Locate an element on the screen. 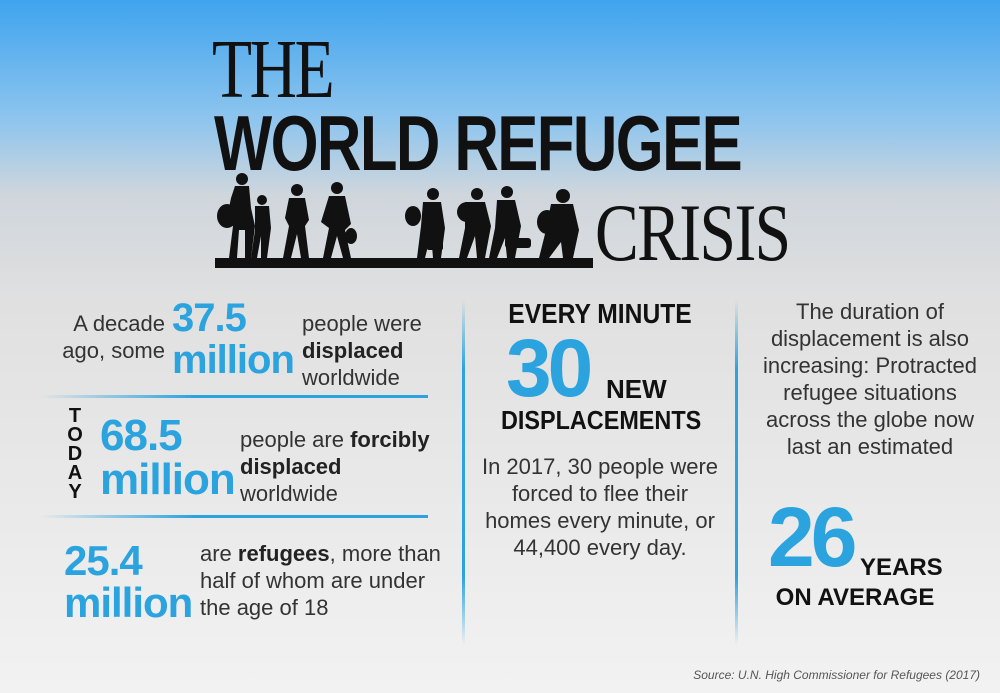 Image resolution: width=1000 pixels, height=693 pixels. decade-ago-text: A decade ago, some is located at coordinates (113, 337).